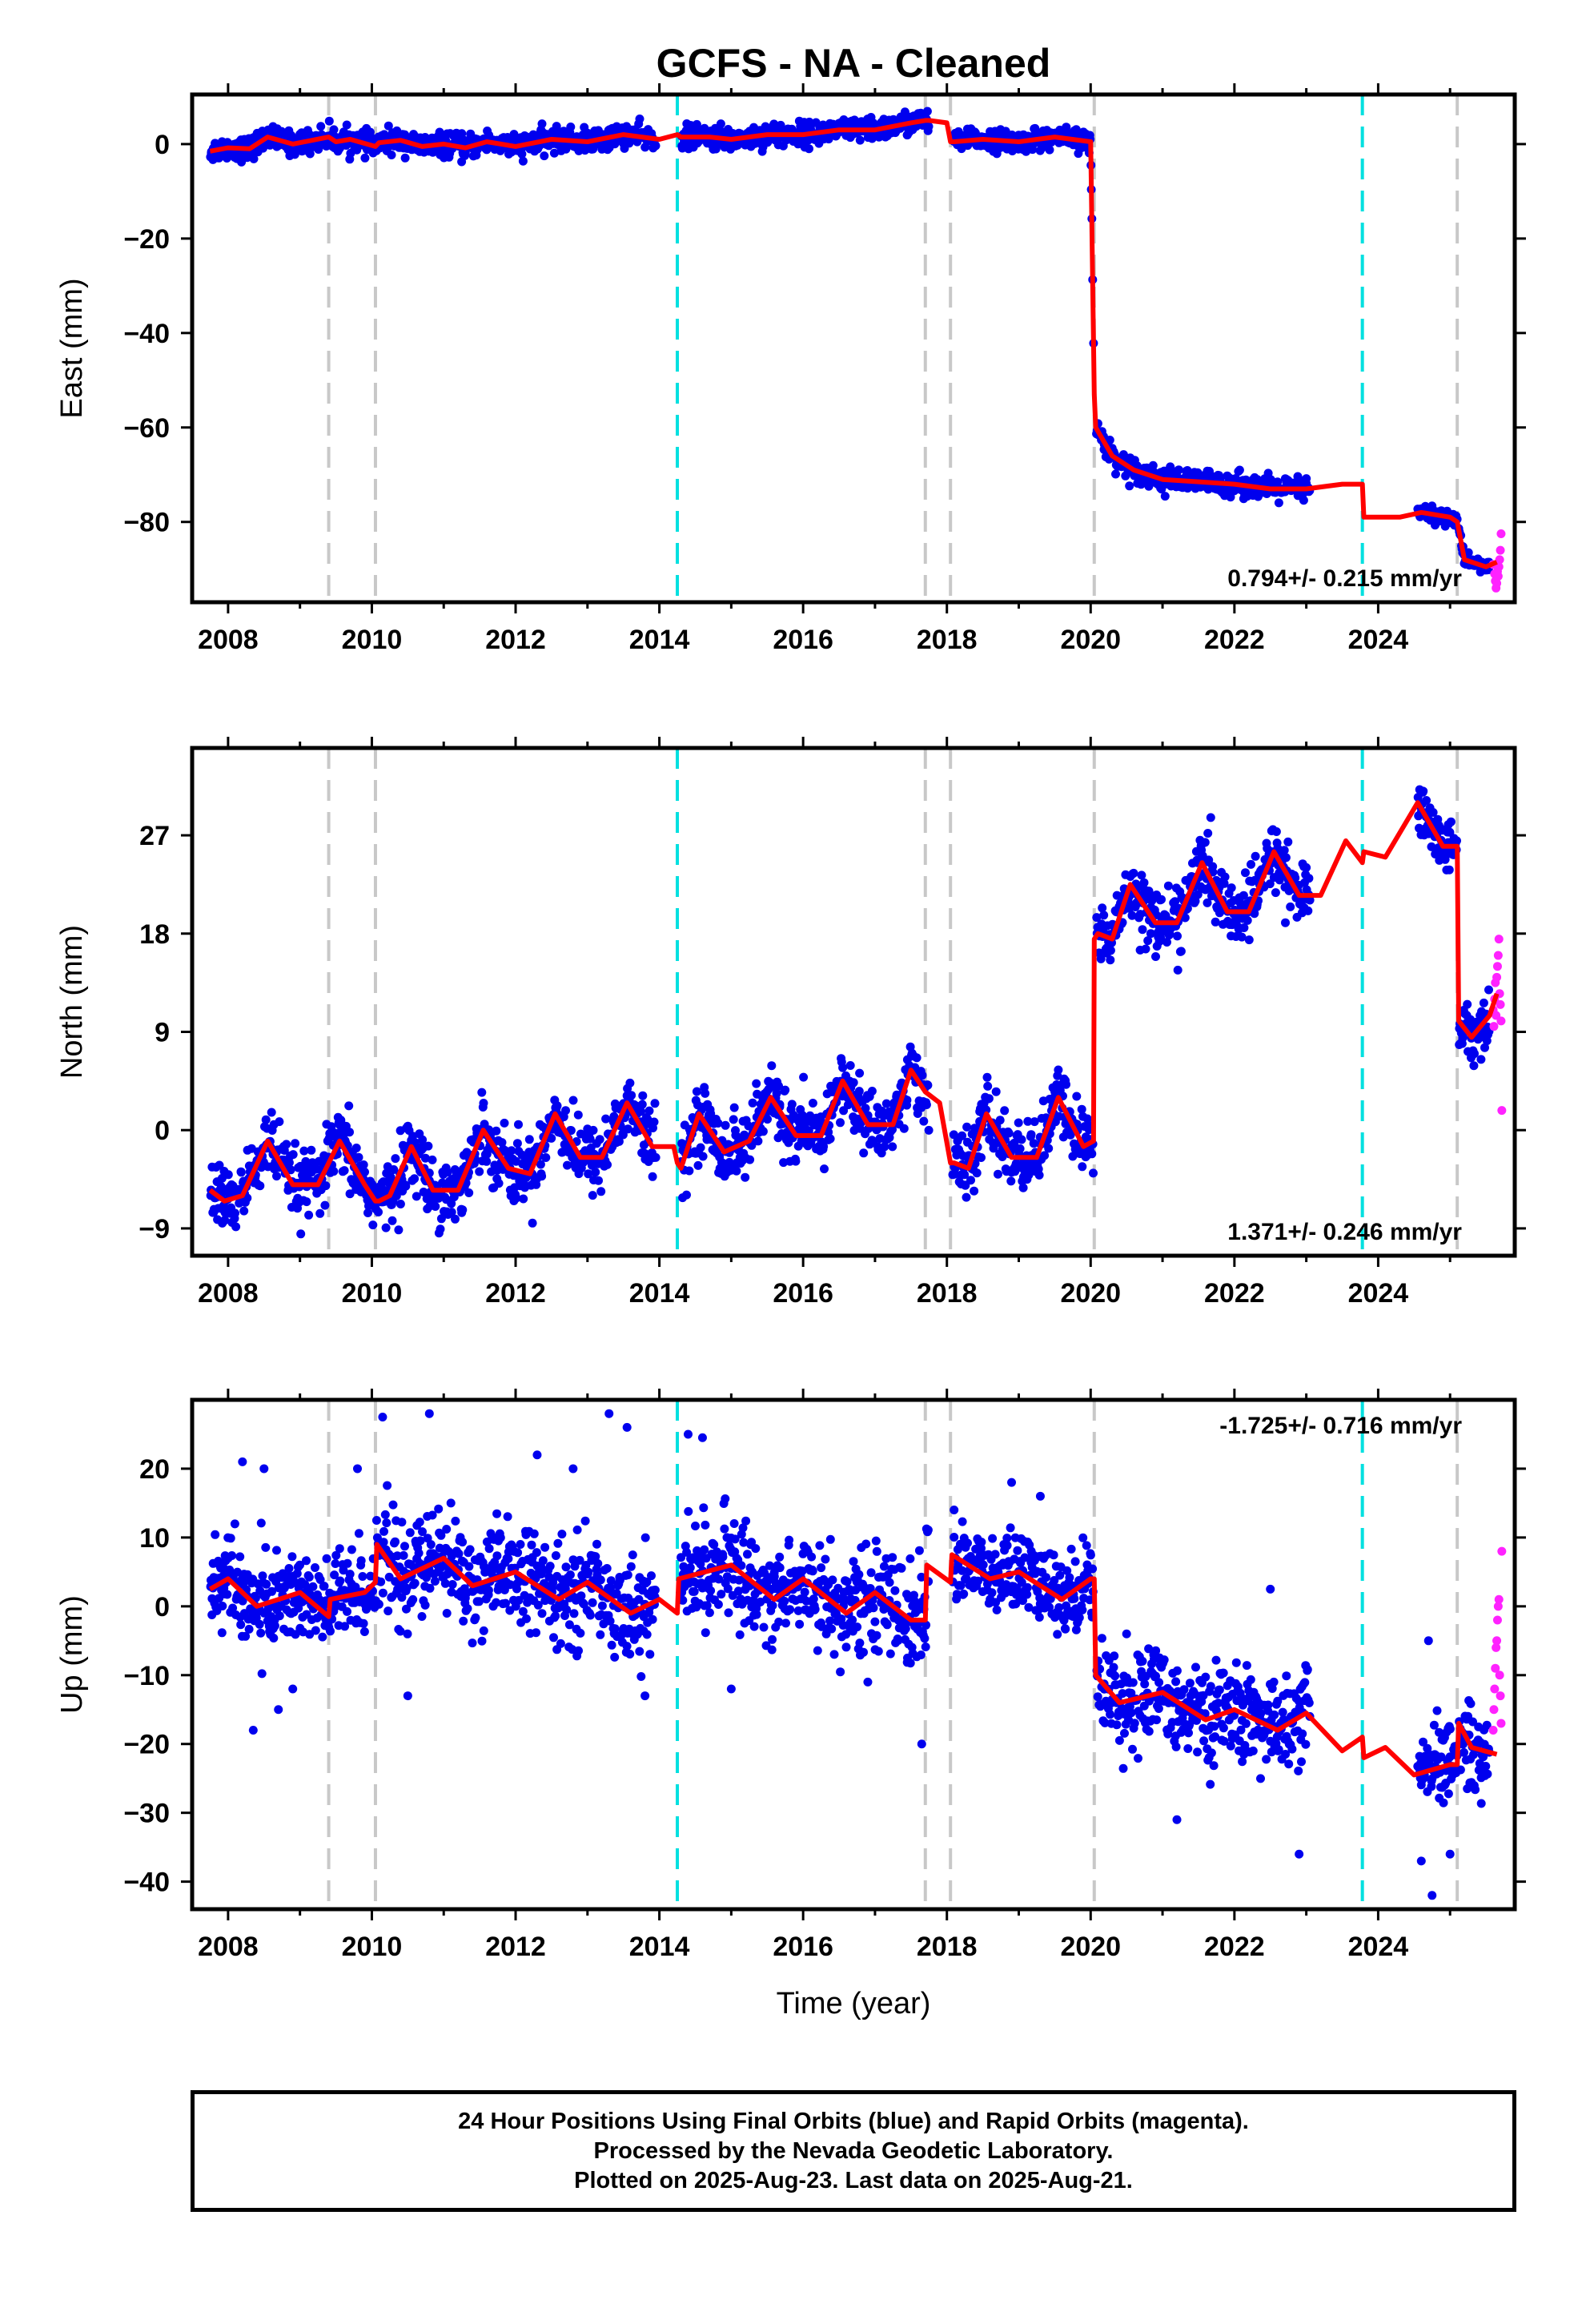 The width and height of the screenshot is (1582, 2324). Describe the element at coordinates (1501, 1021) in the screenshot. I see `north-rapid-point` at that location.